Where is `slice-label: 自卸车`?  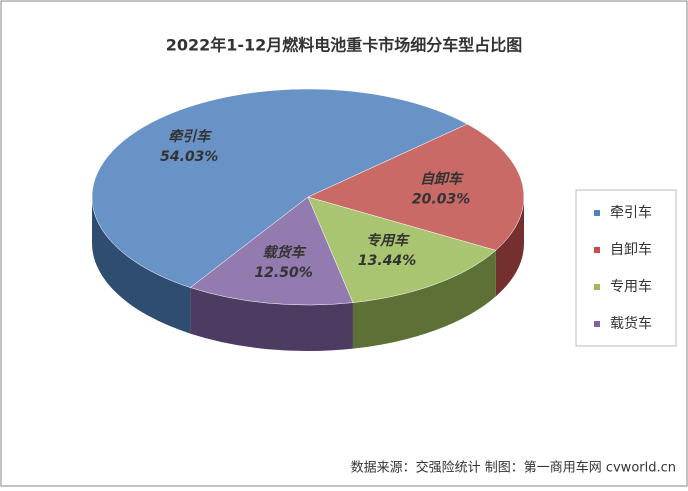 slice-label: 自卸车 is located at coordinates (442, 178).